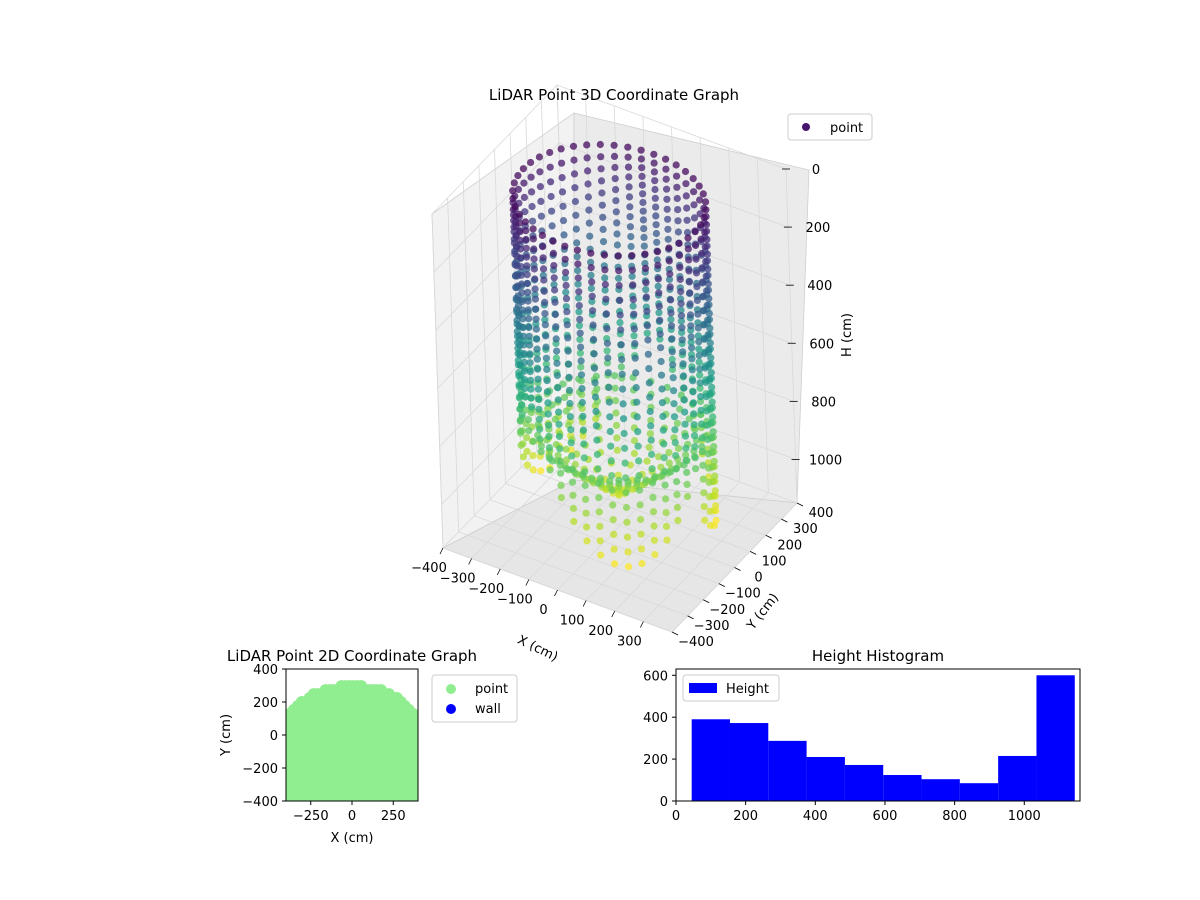 Image resolution: width=1200 pixels, height=900 pixels. What do you see at coordinates (731, 688) in the screenshot?
I see `legend-hist: Height` at bounding box center [731, 688].